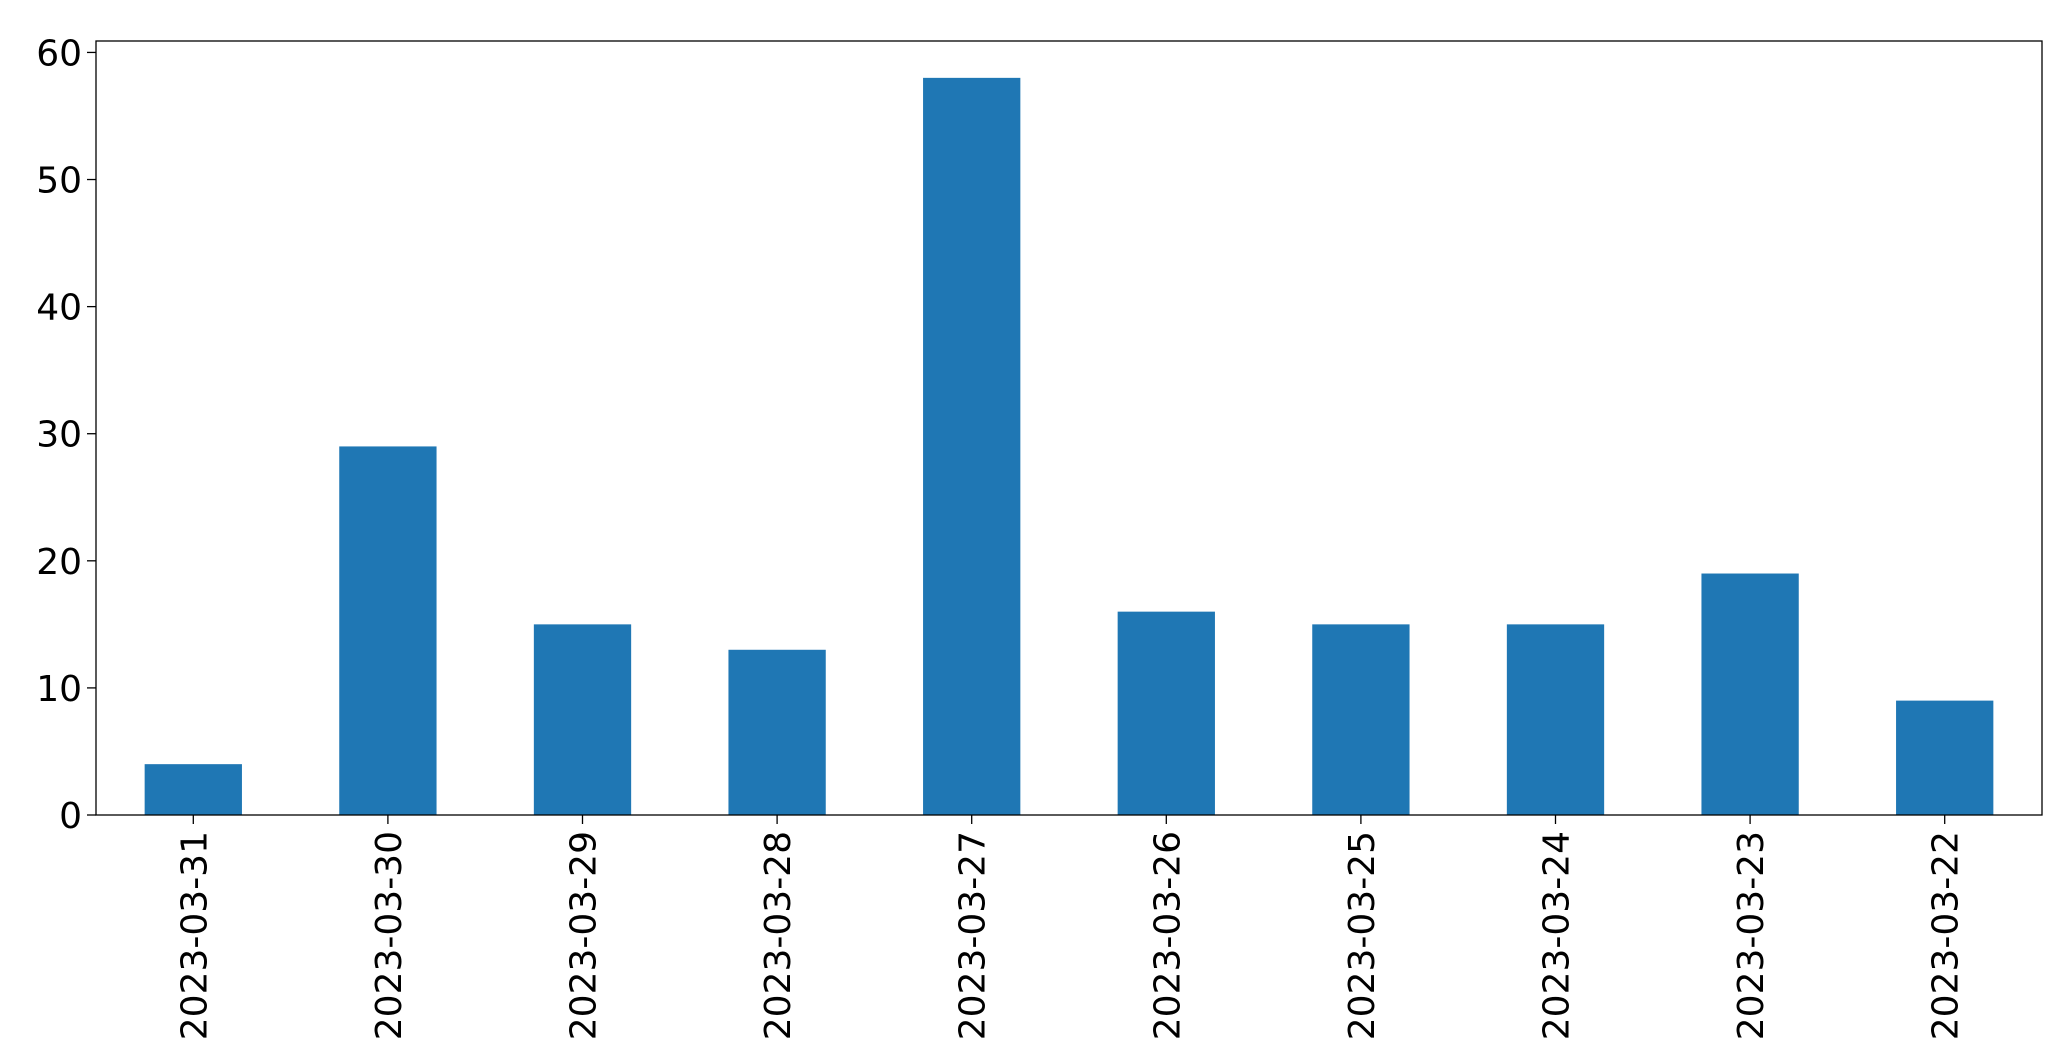 The image size is (2071, 1063). Describe the element at coordinates (194, 935) in the screenshot. I see `x-tick-label: 2023-03-31` at that location.